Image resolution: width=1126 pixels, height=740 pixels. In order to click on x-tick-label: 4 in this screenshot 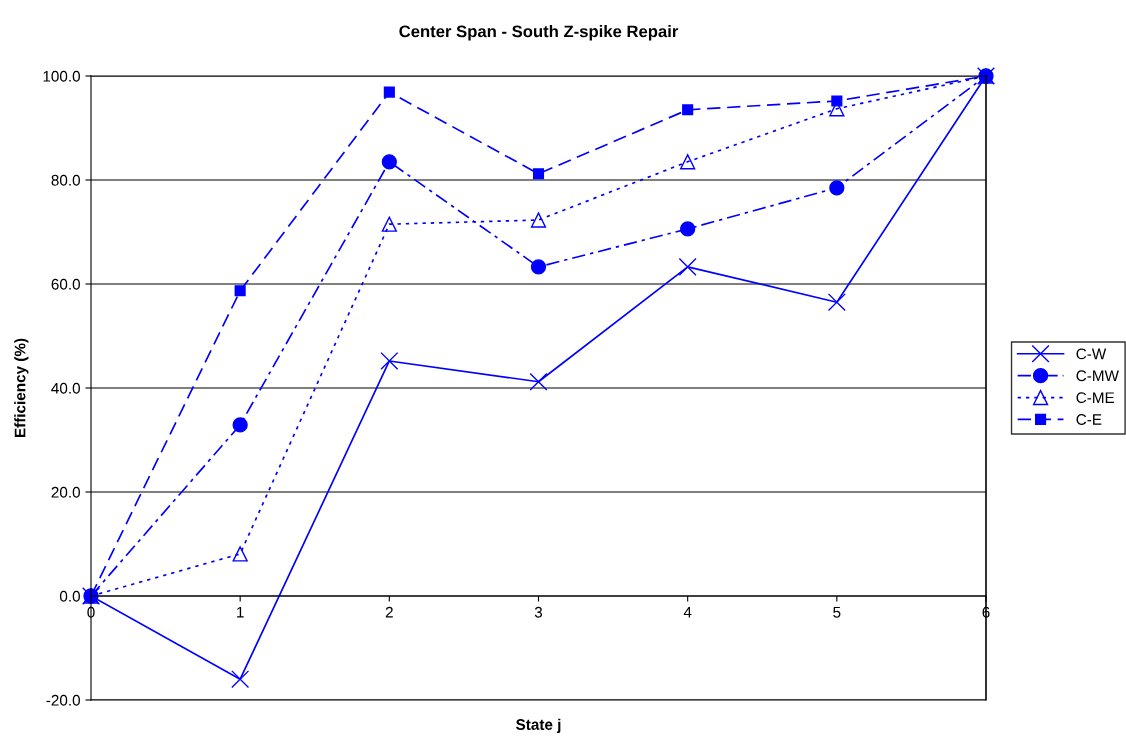, I will do `click(687, 612)`.